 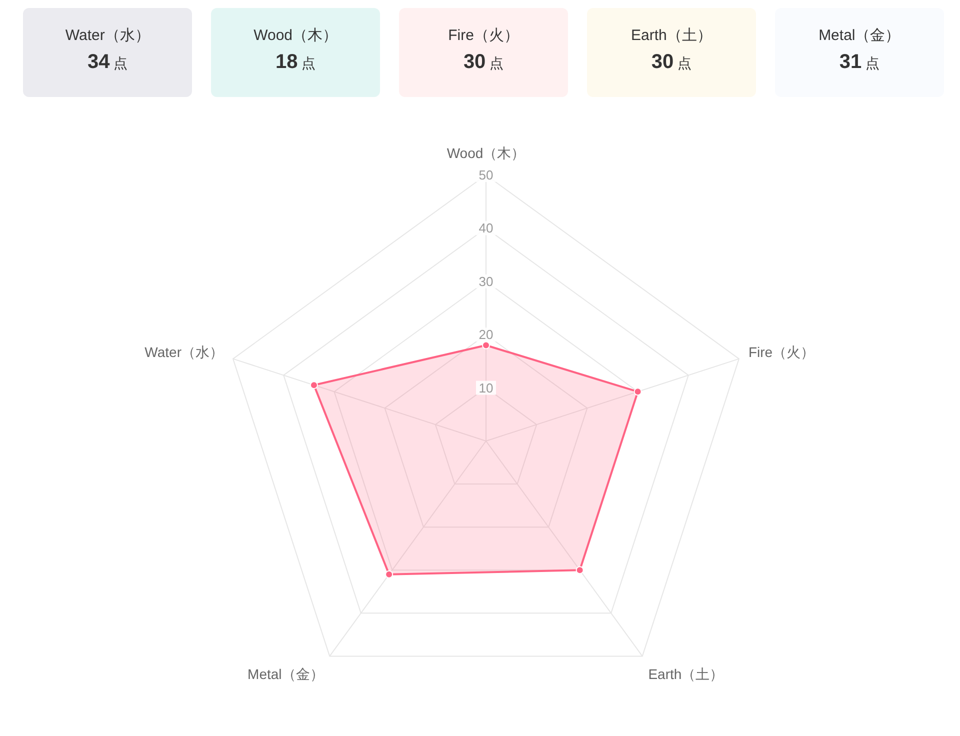 What do you see at coordinates (107, 36) in the screenshot?
I see `category-label: Water（水）` at bounding box center [107, 36].